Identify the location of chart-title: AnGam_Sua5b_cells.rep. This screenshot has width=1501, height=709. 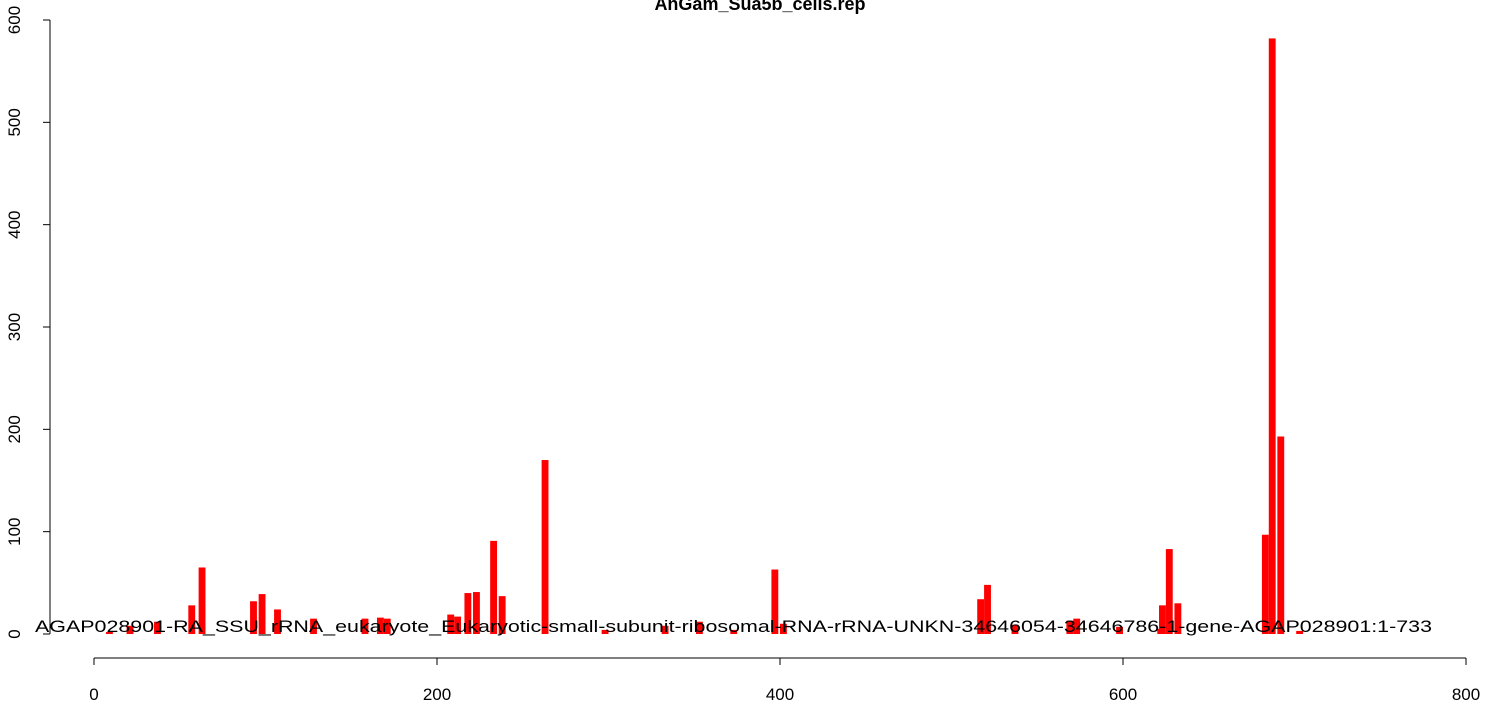
(759, 7).